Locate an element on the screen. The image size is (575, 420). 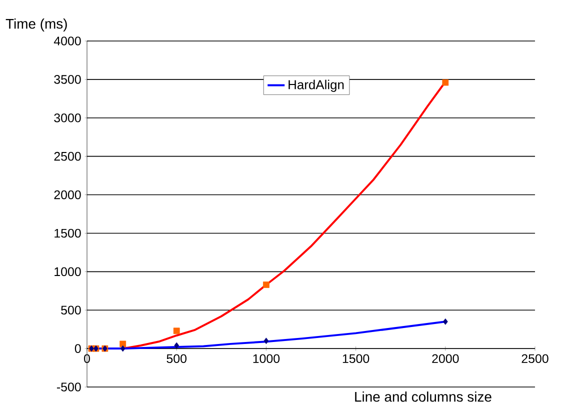
x-axis-title: Line and columns size is located at coordinates (423, 397).